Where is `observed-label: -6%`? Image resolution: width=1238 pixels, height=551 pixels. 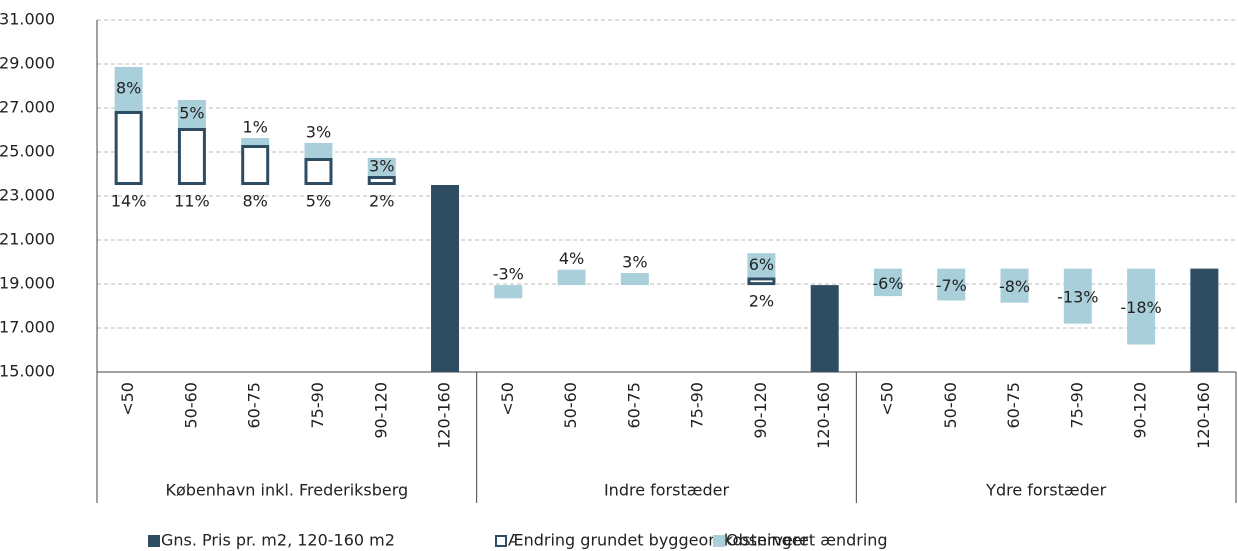 observed-label: -6% is located at coordinates (887, 283).